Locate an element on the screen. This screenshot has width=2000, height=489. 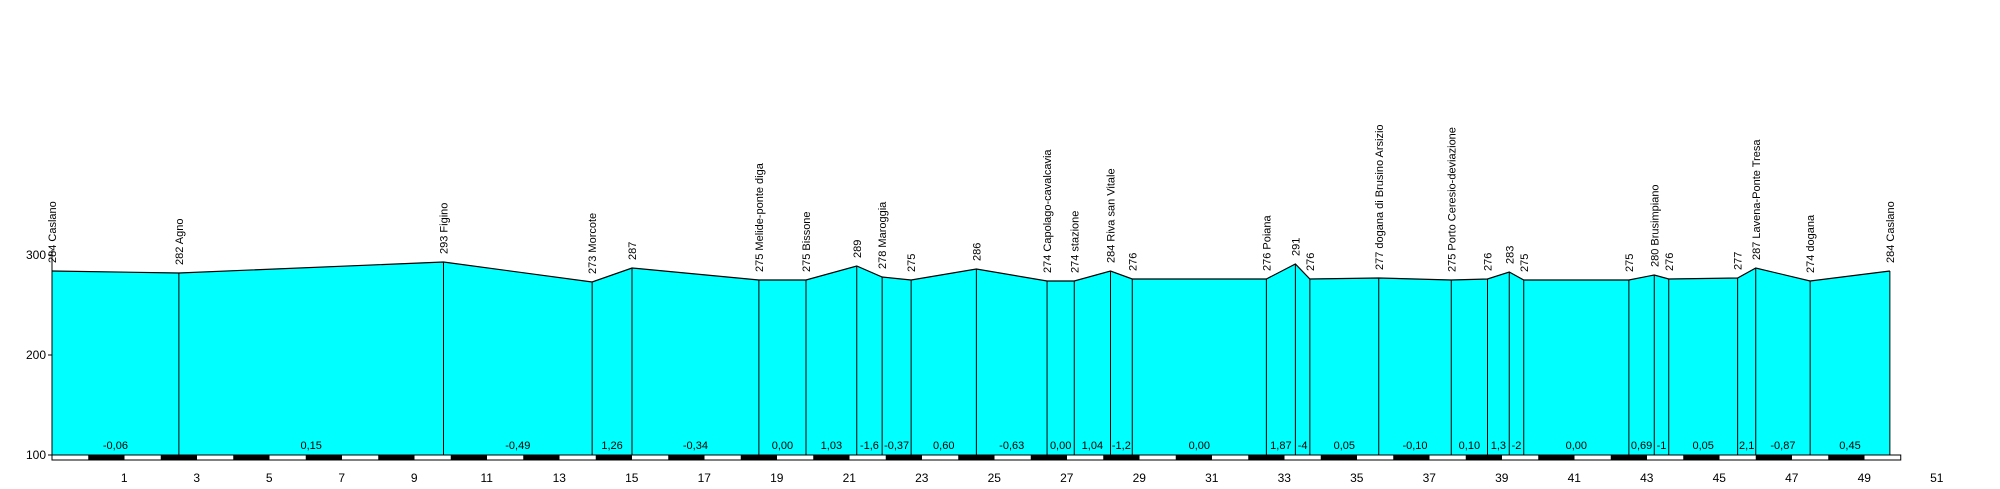
x-tick-label: 47 is located at coordinates (1792, 478).